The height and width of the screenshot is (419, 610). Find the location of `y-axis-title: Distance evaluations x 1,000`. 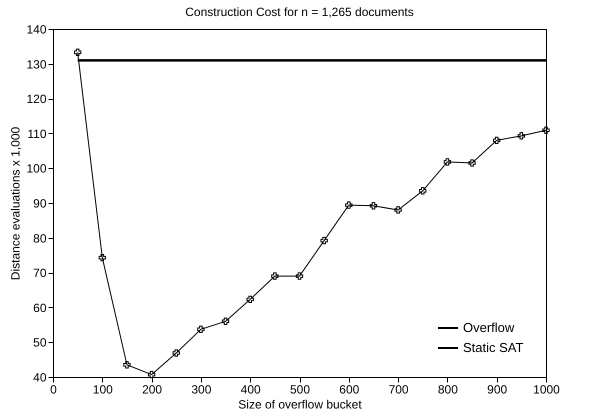

y-axis-title: Distance evaluations x 1,000 is located at coordinates (15, 203).